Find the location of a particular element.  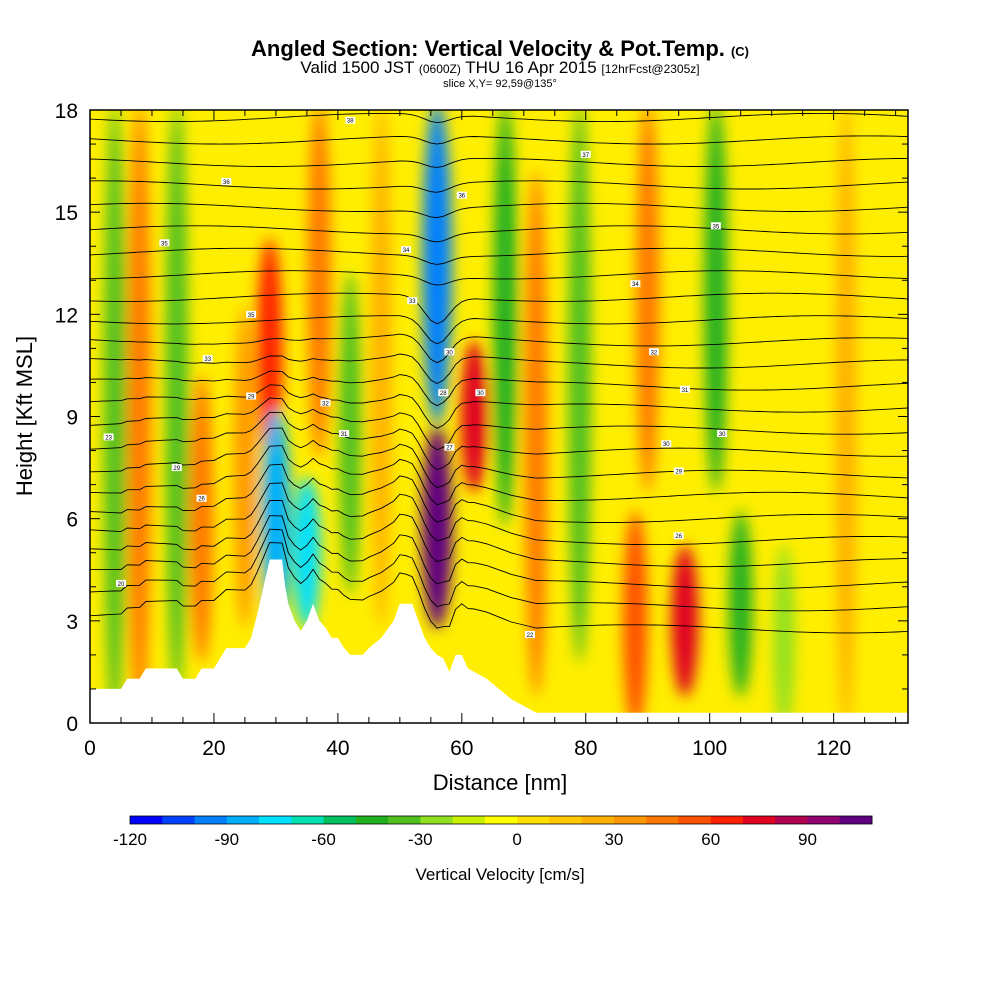

x-tick-label-0: 0 is located at coordinates (90, 748).